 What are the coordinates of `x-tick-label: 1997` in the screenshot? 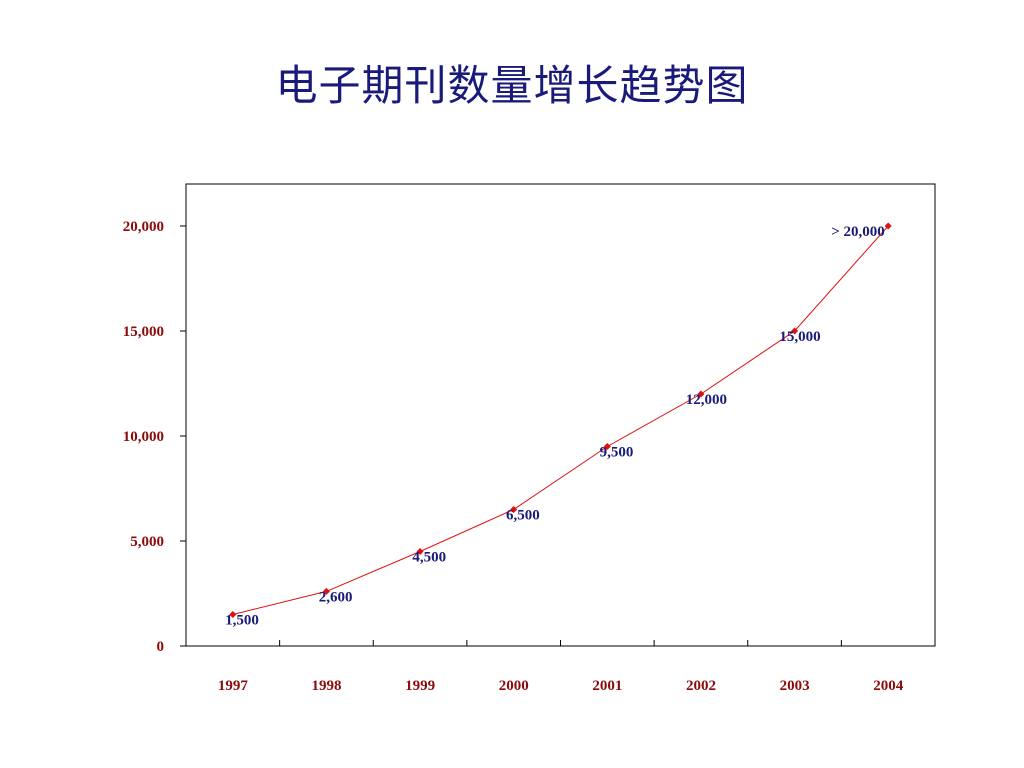 It's located at (233, 686).